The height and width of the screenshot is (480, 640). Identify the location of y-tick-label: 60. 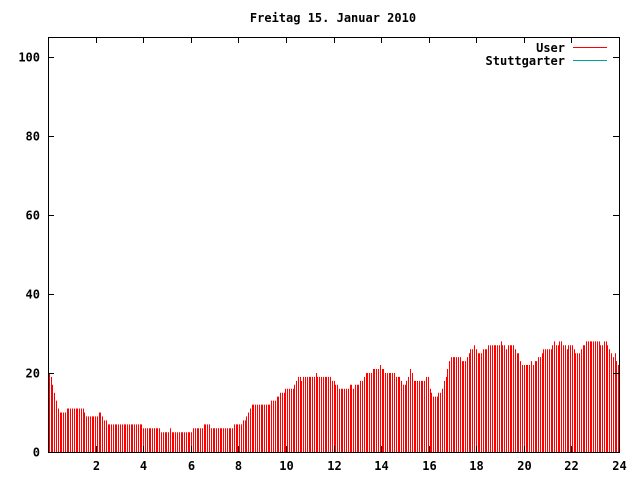
(33, 216).